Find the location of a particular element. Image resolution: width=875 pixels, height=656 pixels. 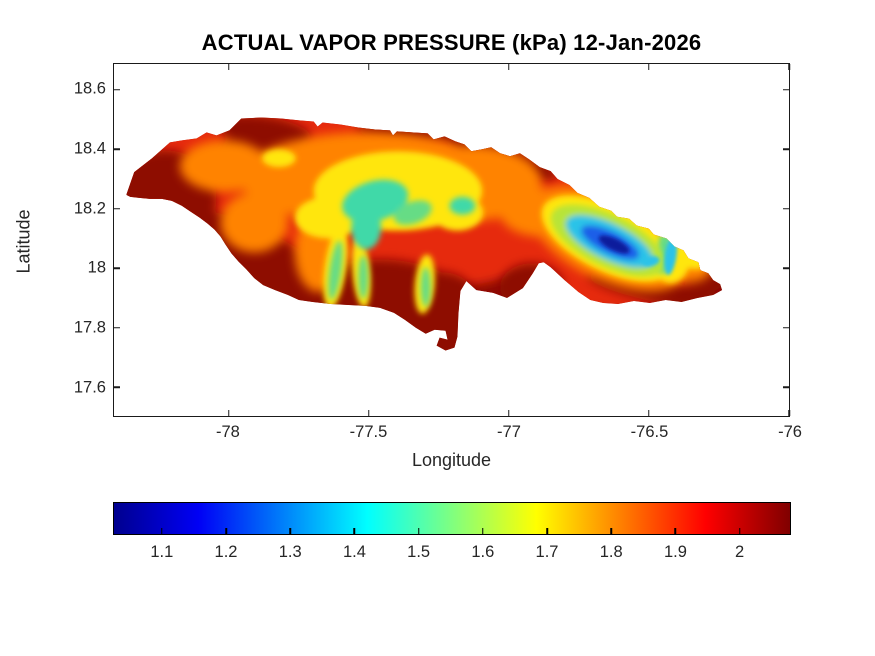

colorbar-gradient is located at coordinates (452, 518).